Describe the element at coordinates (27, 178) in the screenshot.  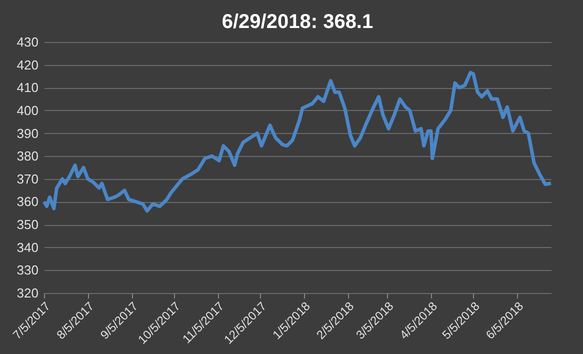
I see `y-tick-label: 370` at that location.